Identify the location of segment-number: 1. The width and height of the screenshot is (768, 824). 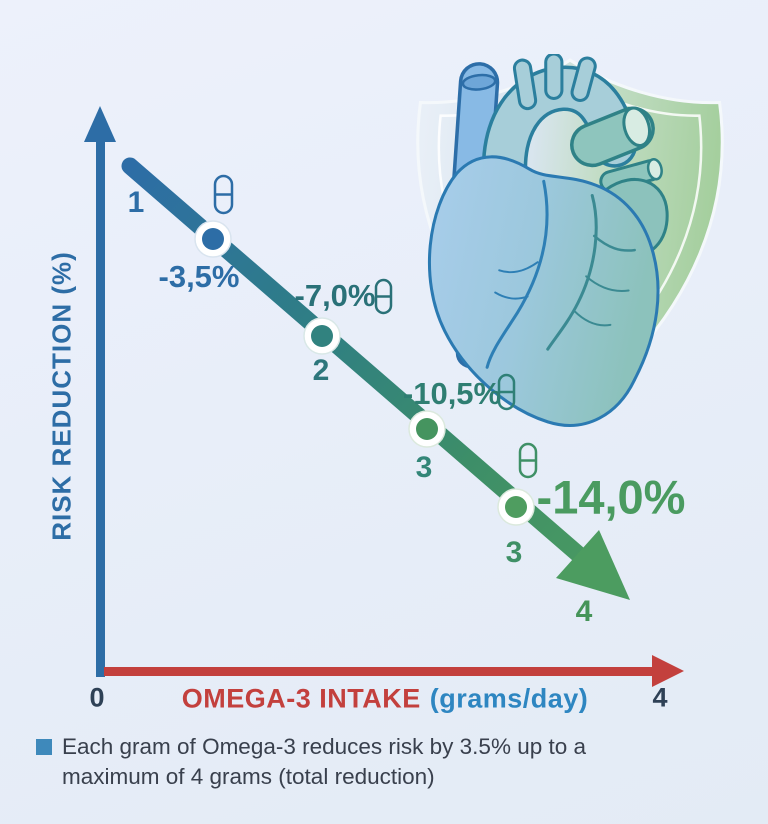
(136, 202).